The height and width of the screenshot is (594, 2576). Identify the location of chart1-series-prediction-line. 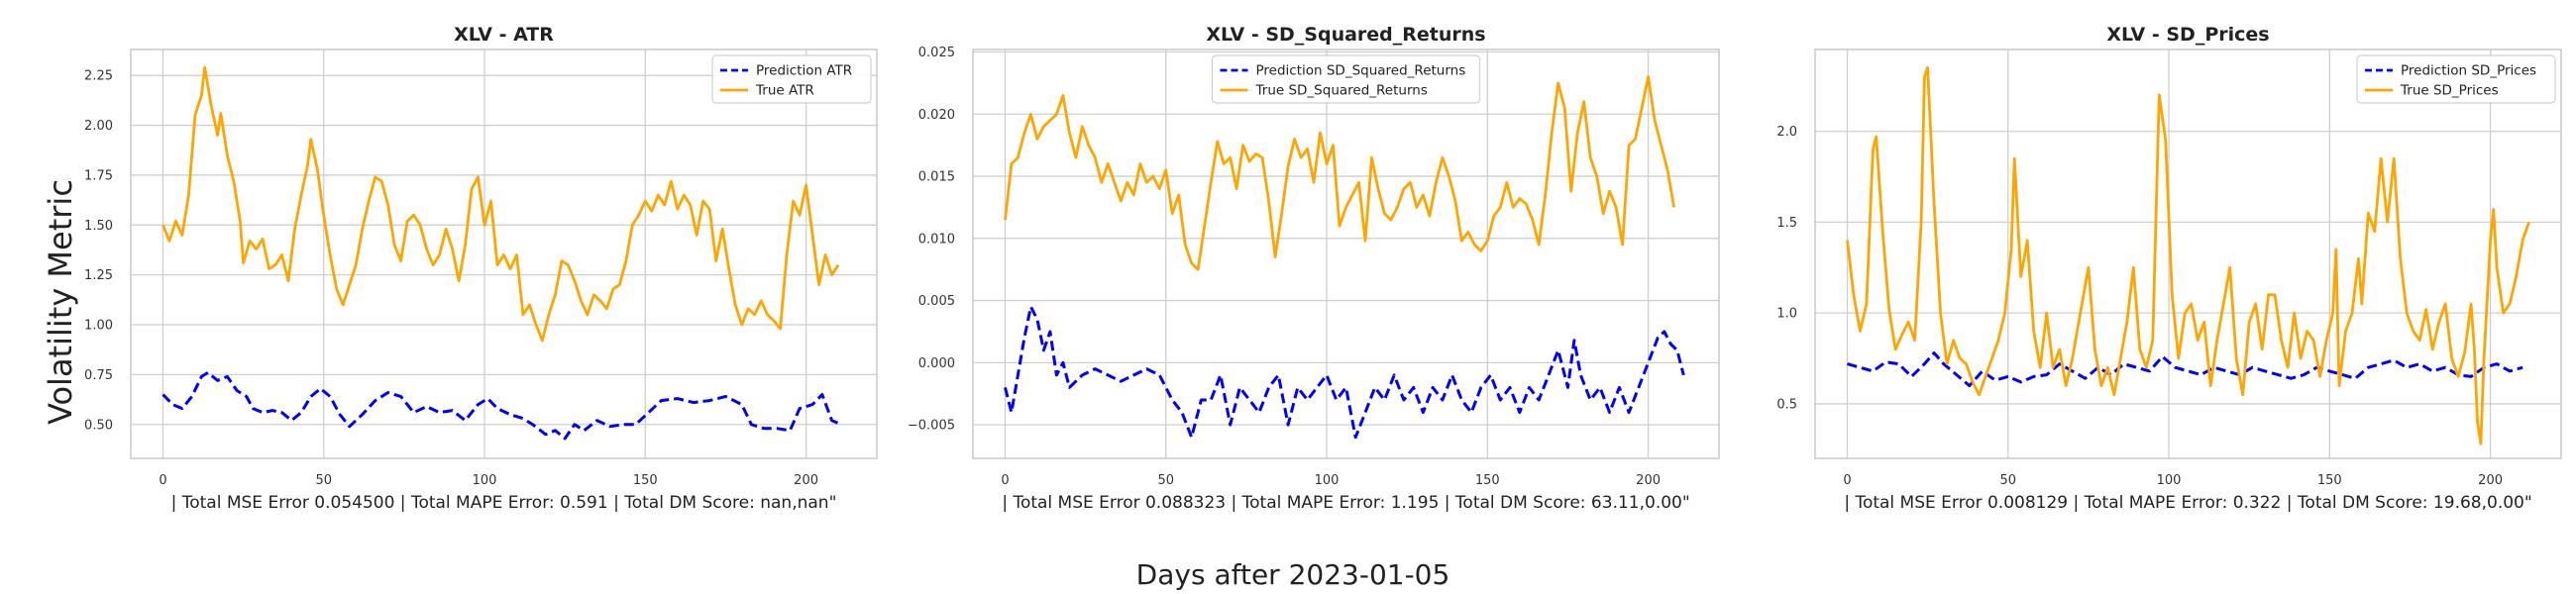
(1344, 372).